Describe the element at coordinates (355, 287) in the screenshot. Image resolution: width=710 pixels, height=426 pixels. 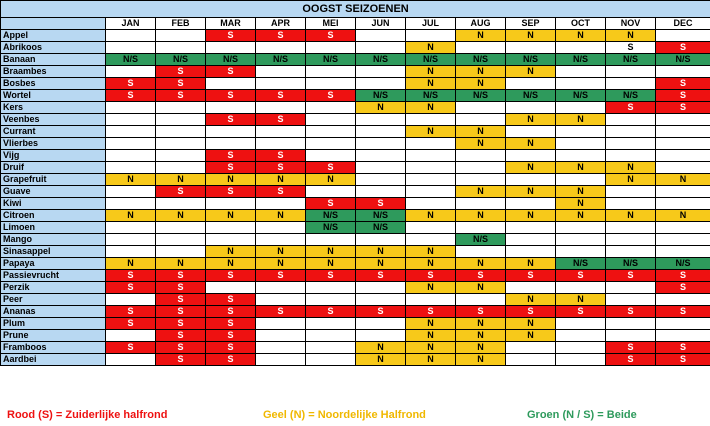
I see `table-row: Perzik S S N N S` at that location.